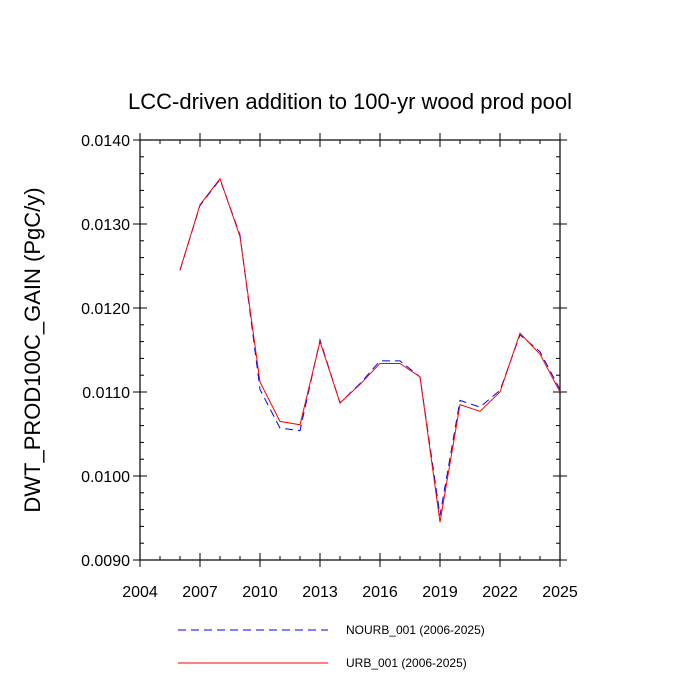 Image resolution: width=700 pixels, height=700 pixels. Describe the element at coordinates (380, 592) in the screenshot. I see `x-tick-label: 2016` at that location.